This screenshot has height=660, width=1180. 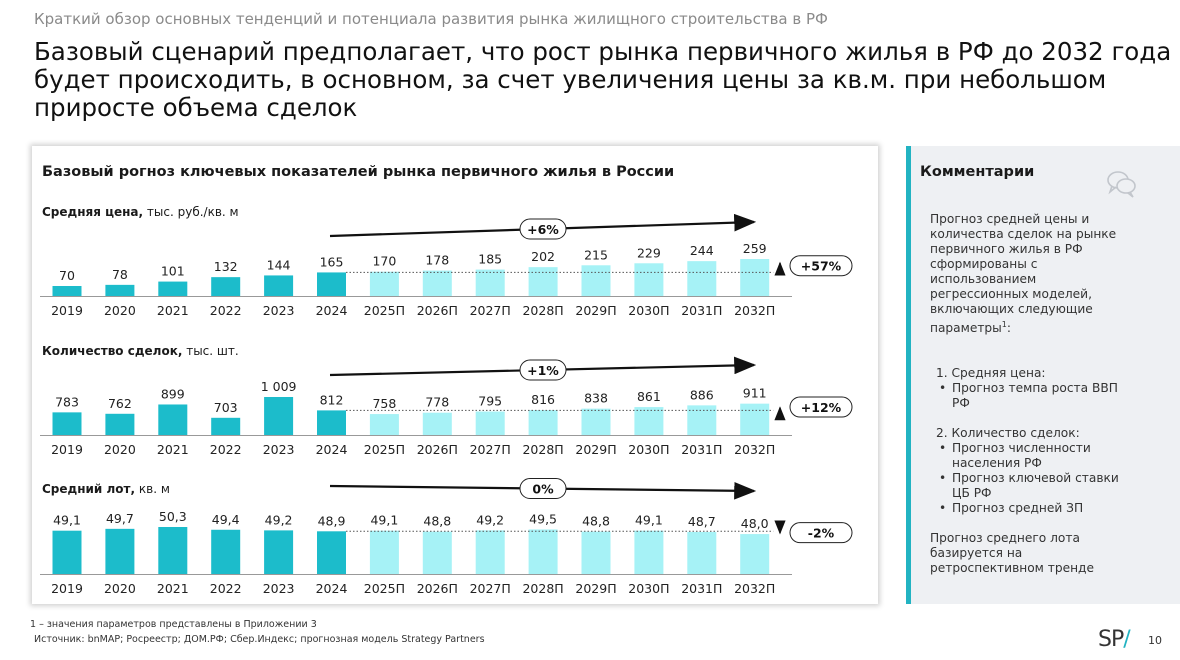 I want to click on list-item: Прогноз средней ЗП, so click(x=1034, y=508).